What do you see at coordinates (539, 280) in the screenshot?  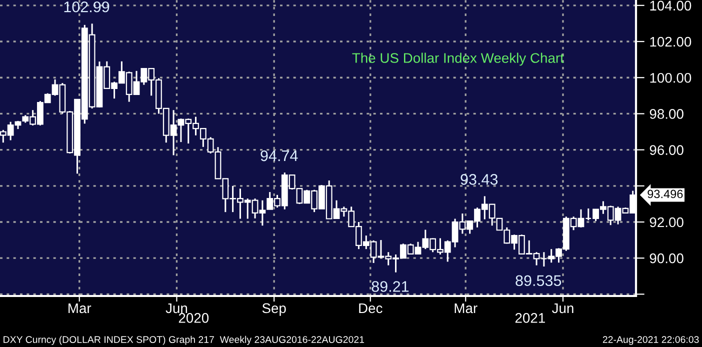 I see `annotation: 89.535` at bounding box center [539, 280].